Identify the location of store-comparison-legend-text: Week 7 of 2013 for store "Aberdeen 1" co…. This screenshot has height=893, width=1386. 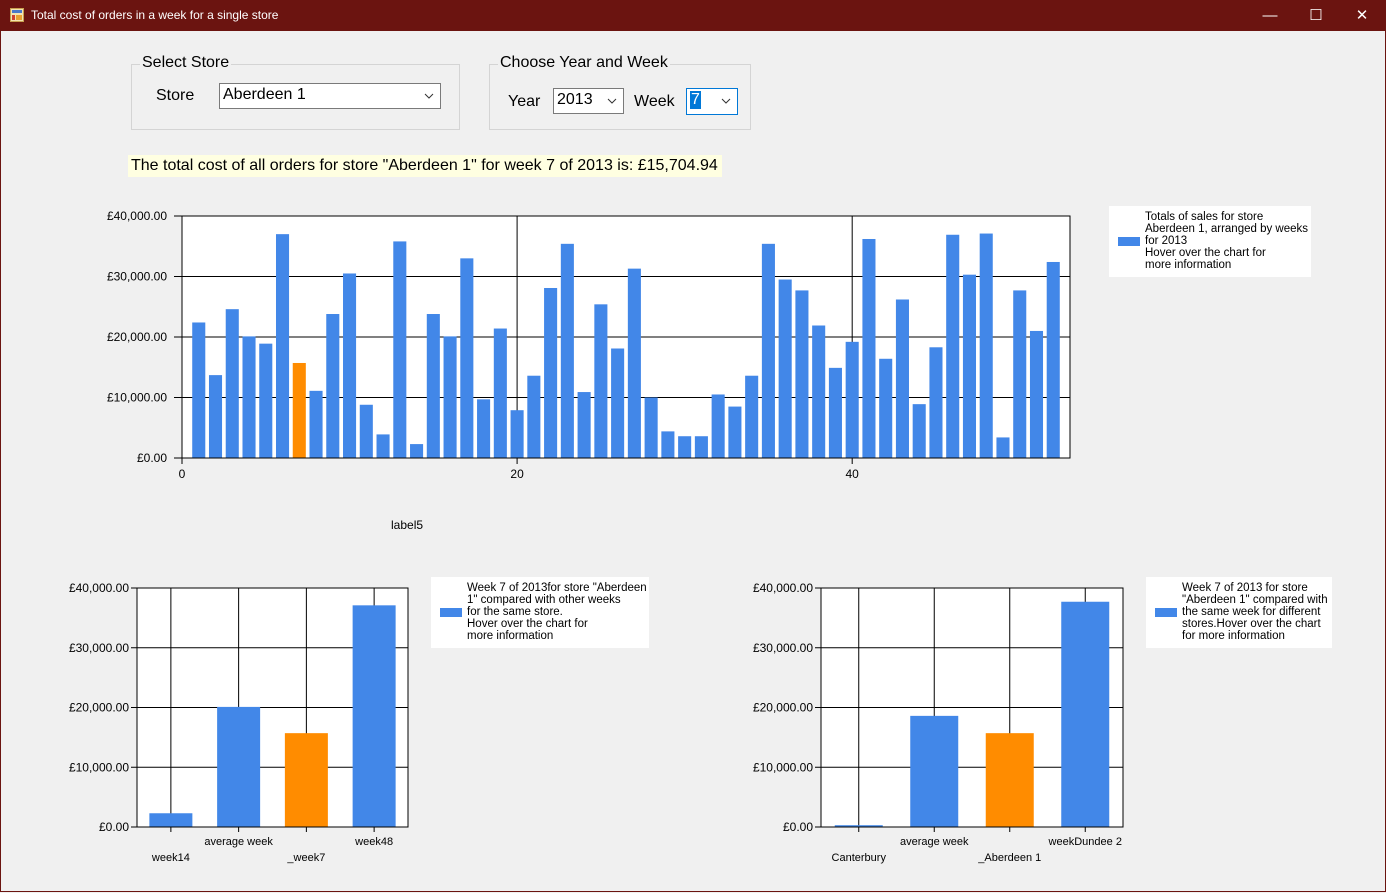
(1255, 612).